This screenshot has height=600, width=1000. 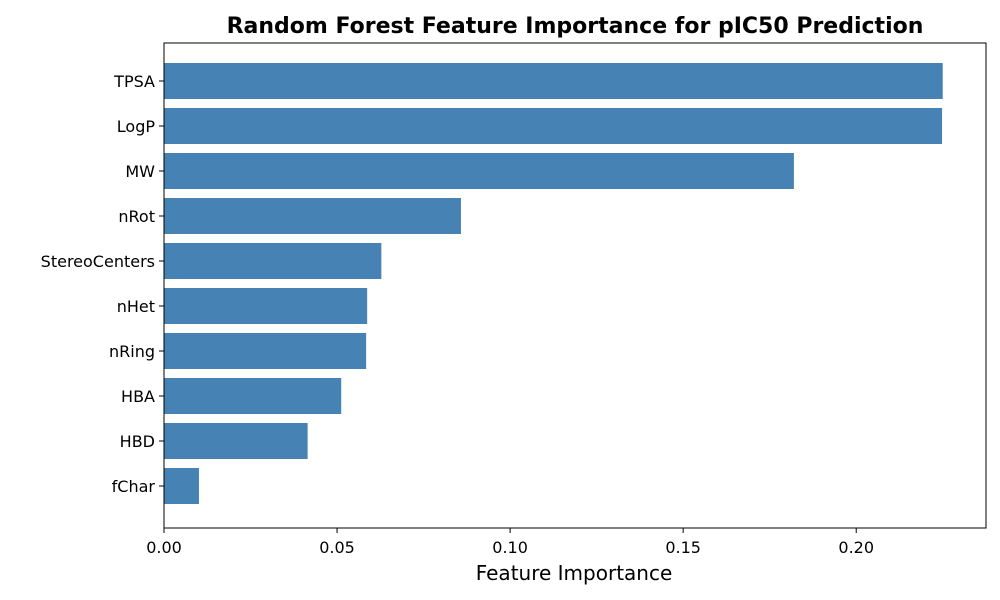 What do you see at coordinates (134, 81) in the screenshot?
I see `y-tick-label: TPSA` at bounding box center [134, 81].